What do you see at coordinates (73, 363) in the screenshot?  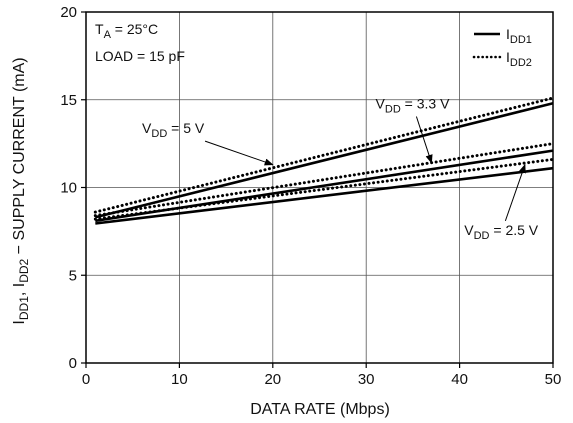 I see `y-tick-label: 0` at bounding box center [73, 363].